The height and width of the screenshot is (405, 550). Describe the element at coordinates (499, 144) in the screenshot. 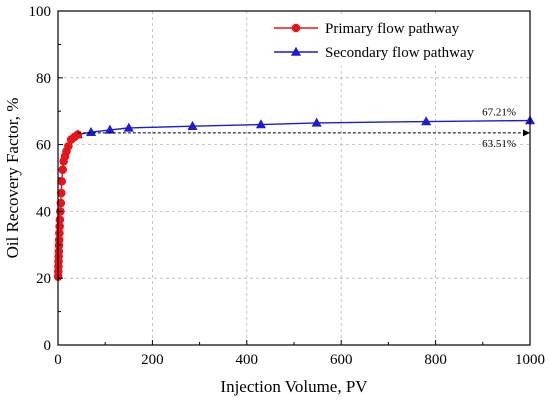

I see `annotation-reference-recovery: 63.51%` at that location.